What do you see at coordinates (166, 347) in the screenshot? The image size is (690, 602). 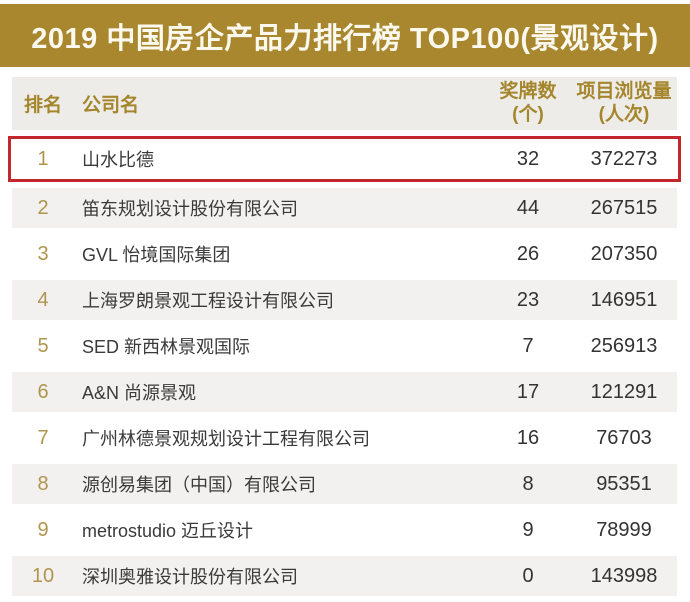 I see `company-cell: SED 新西林景观国际` at bounding box center [166, 347].